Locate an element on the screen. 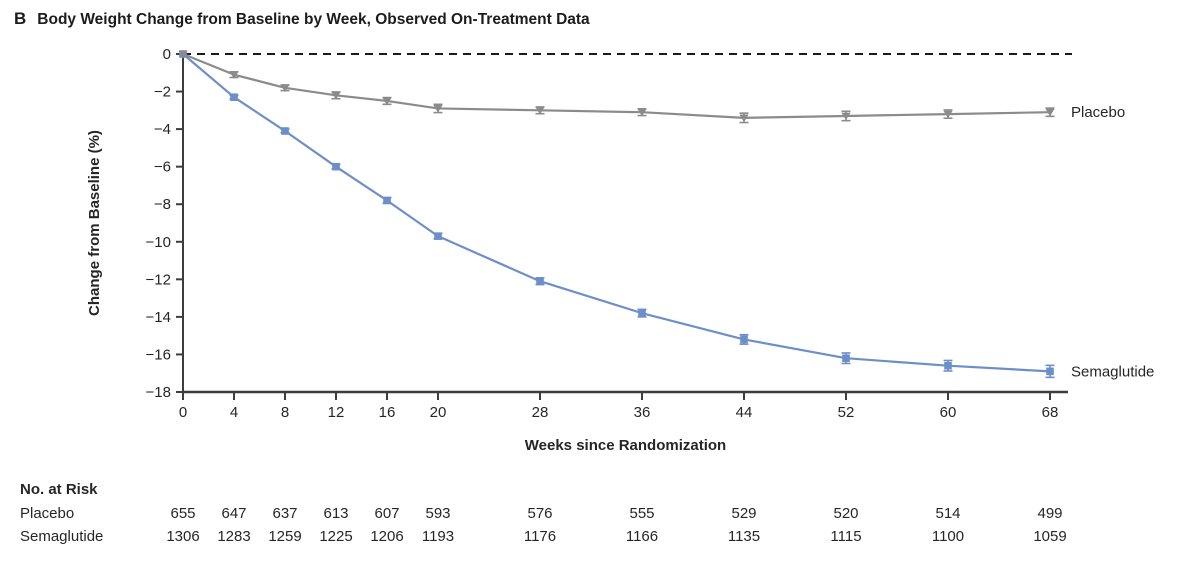 This screenshot has height=570, width=1200. y-tick-label: −6 is located at coordinates (162, 167).